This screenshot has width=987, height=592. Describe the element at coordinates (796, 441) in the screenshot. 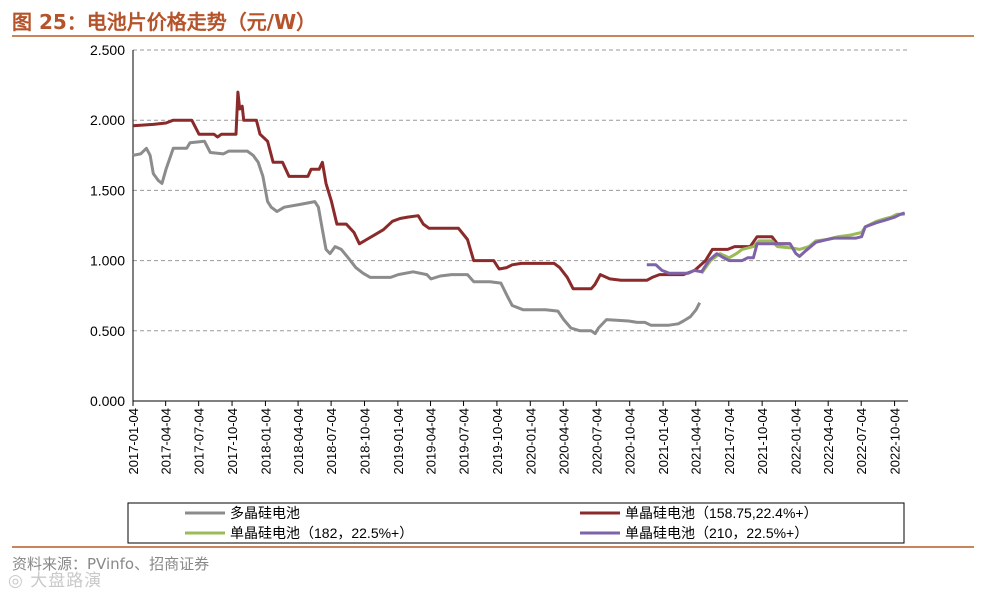

I see `x-tick-label: 2022-01-04` at that location.